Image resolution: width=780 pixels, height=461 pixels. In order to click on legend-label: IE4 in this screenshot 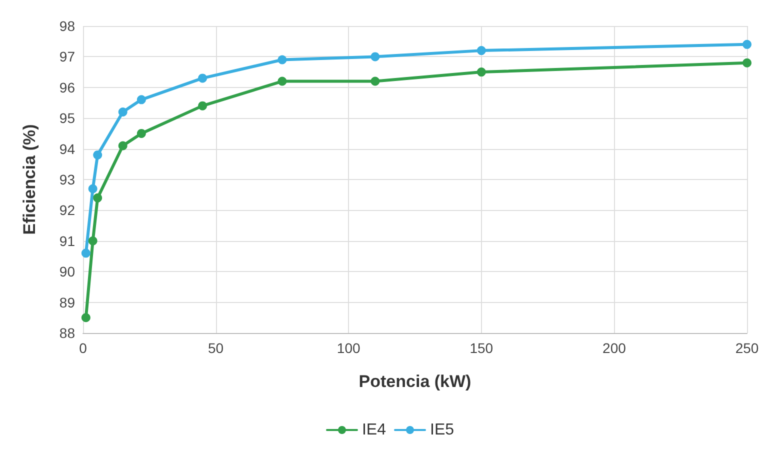, I will do `click(374, 430)`.